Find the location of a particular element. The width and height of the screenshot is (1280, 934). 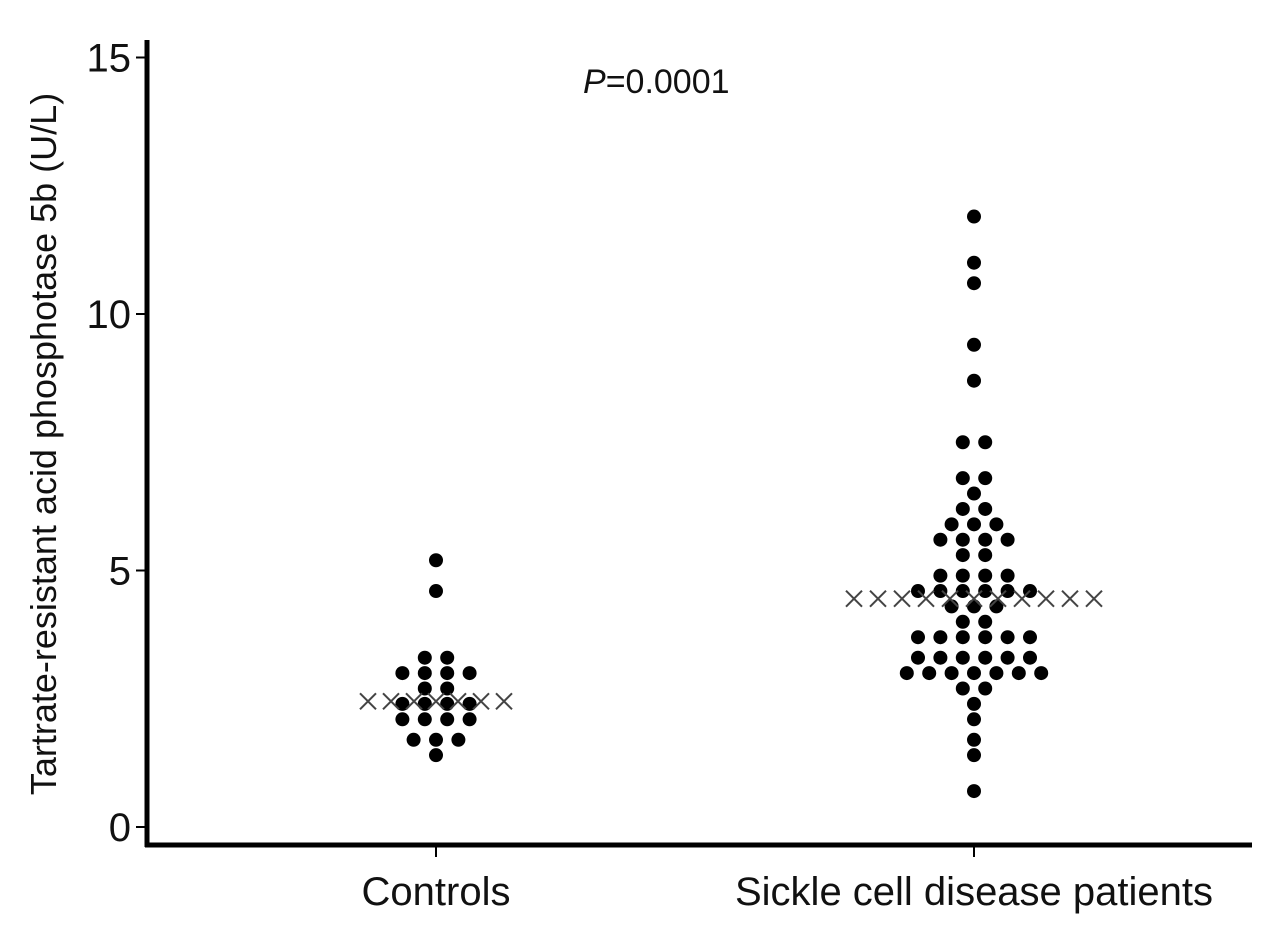

p-value-annotation: P=0.0001 is located at coordinates (656, 82).